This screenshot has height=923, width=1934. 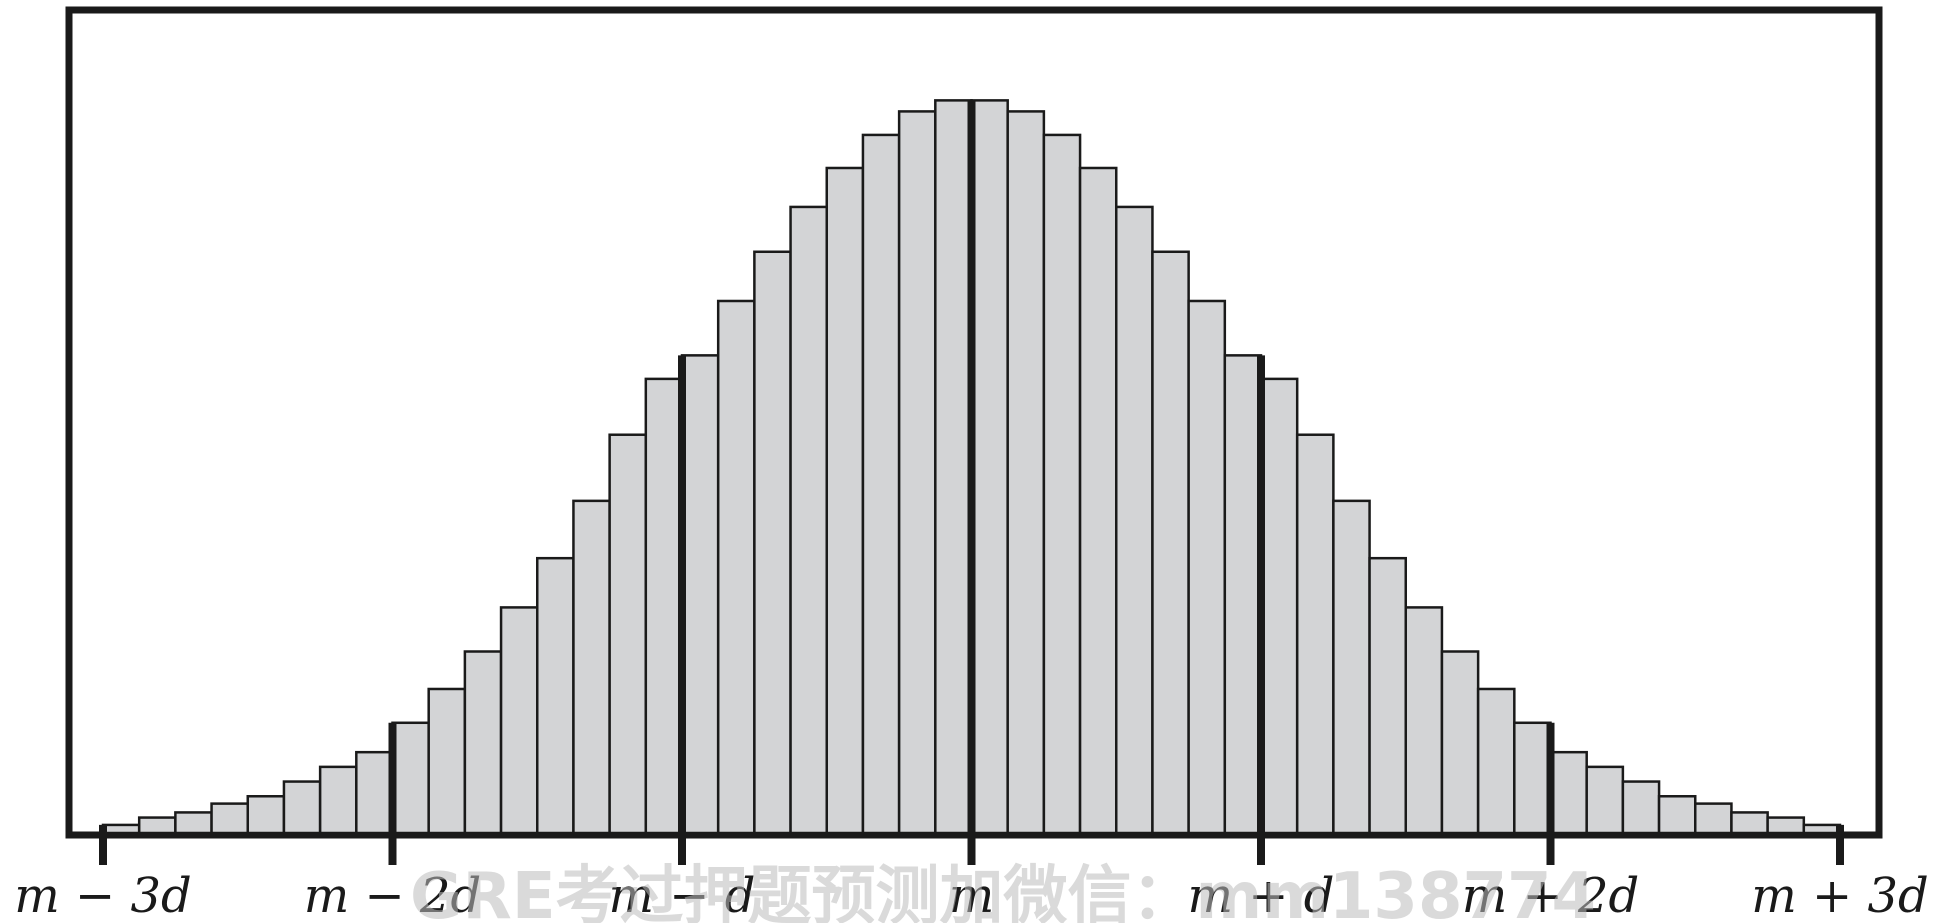 I want to click on watermark: GRE考过押题预测加微信：mm138774, so click(x=1003, y=891).